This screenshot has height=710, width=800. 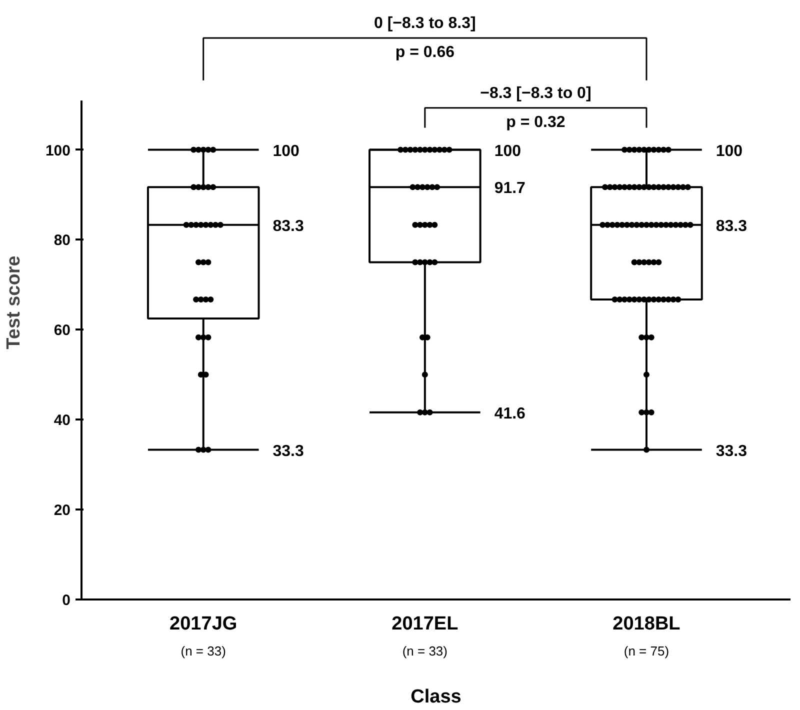 I want to click on text: (n = 75), so click(x=647, y=651).